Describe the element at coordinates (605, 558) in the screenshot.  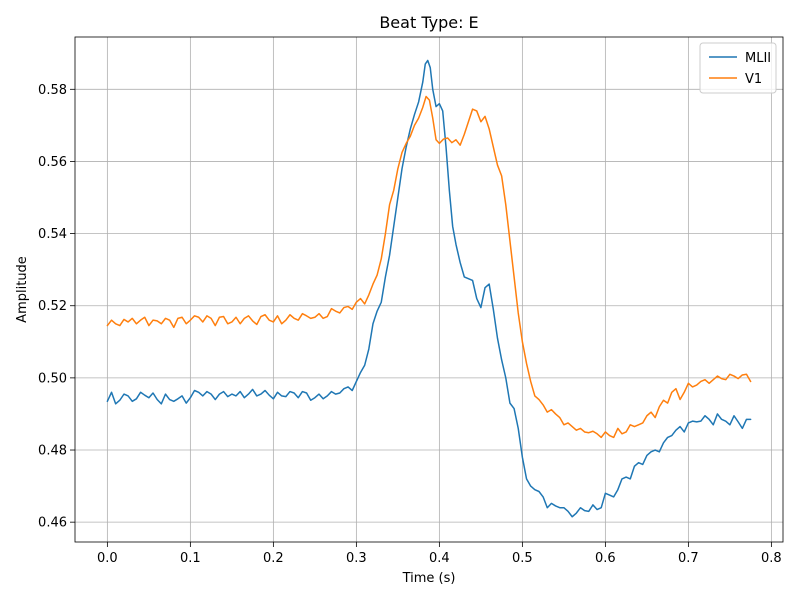
I see `x-tick-label: 0.6` at that location.